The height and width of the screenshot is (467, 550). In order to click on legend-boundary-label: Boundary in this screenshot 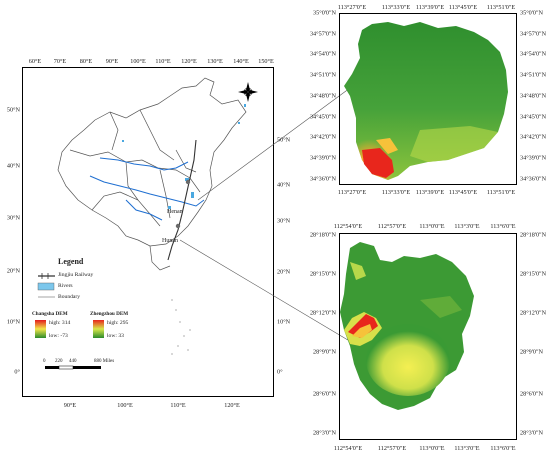, I will do `click(69, 297)`.